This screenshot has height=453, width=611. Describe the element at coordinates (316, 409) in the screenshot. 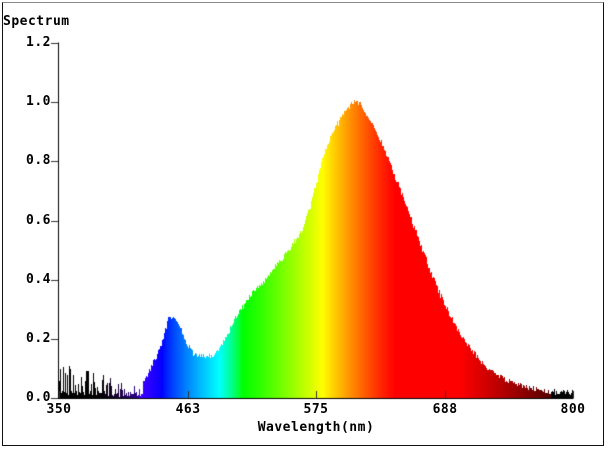

I see `x-axis-tick-label: 575` at that location.